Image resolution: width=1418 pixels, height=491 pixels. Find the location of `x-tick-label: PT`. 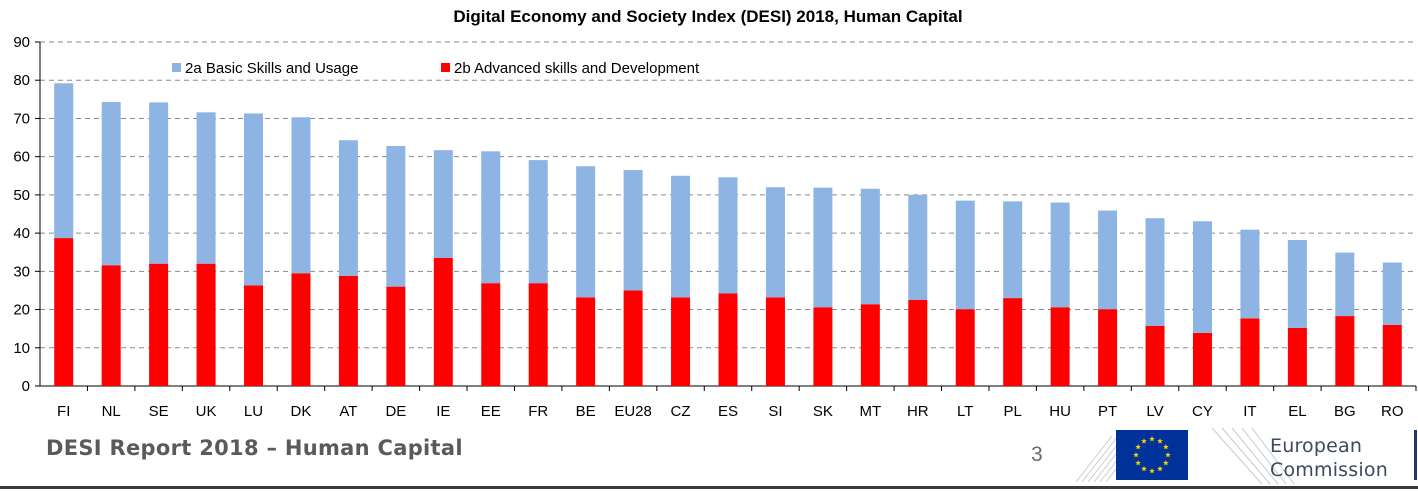

x-tick-label: PT is located at coordinates (1107, 411).